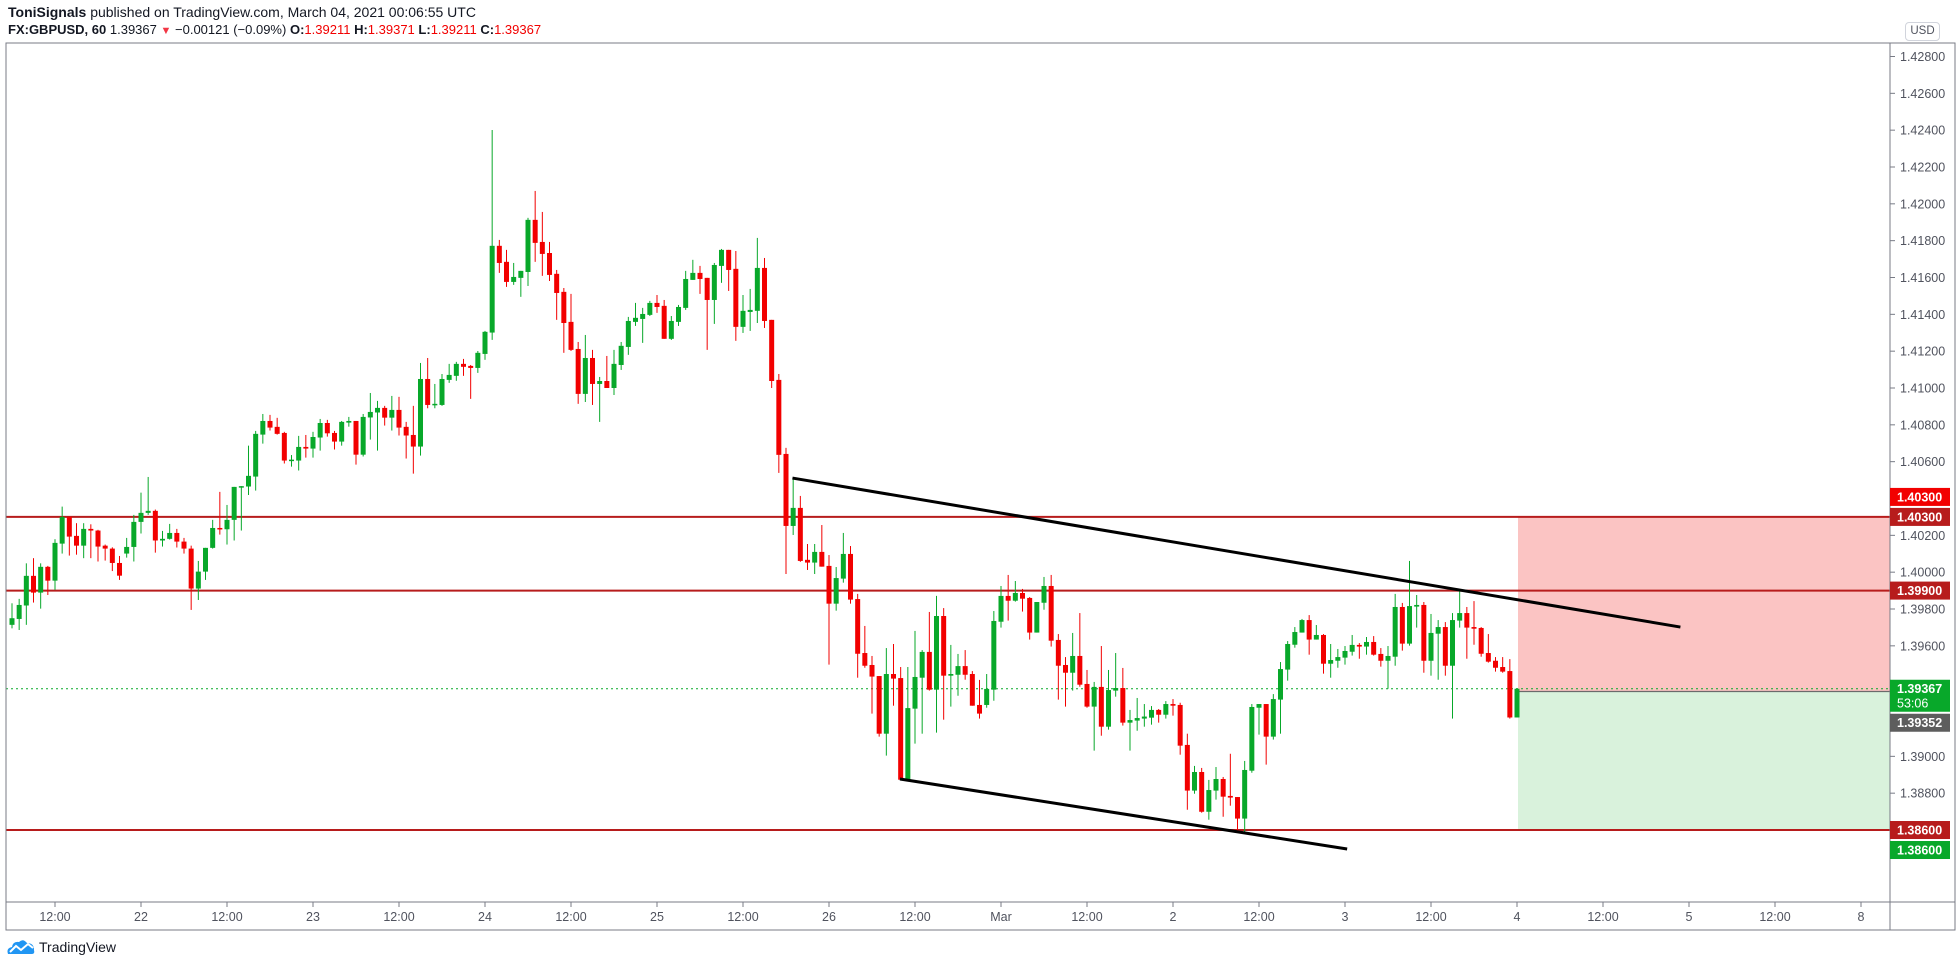  I want to click on time-tick-label: 3, so click(1345, 917).